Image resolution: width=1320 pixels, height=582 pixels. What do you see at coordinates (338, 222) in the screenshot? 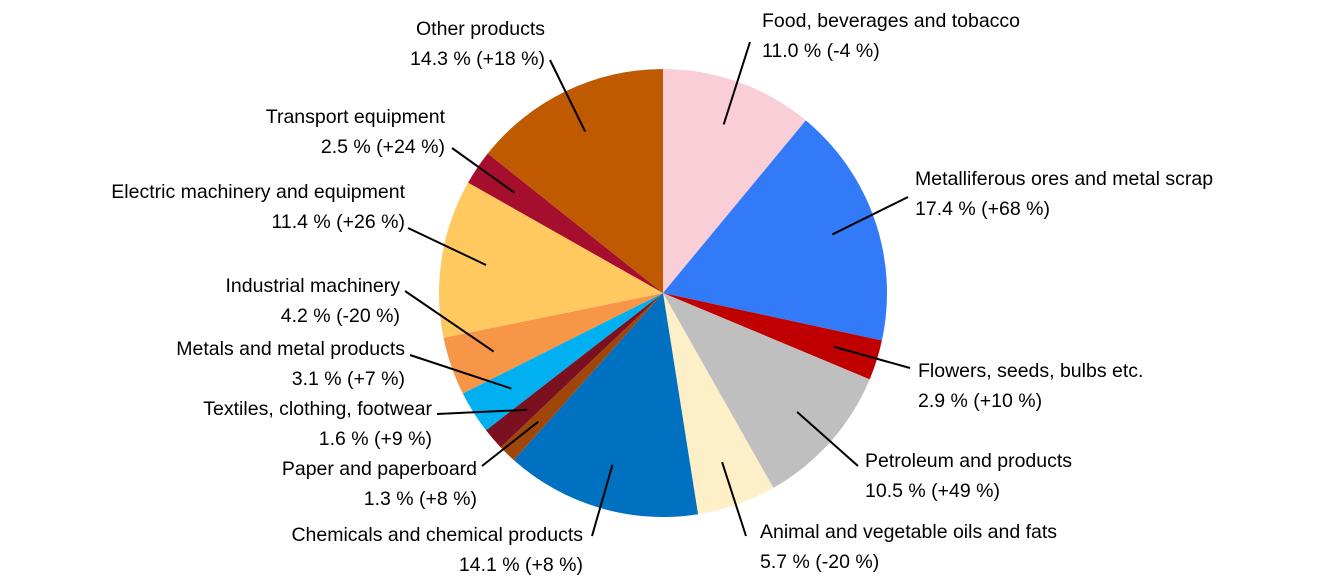
I see `value-label: 11.4 % (+26 %)` at bounding box center [338, 222].